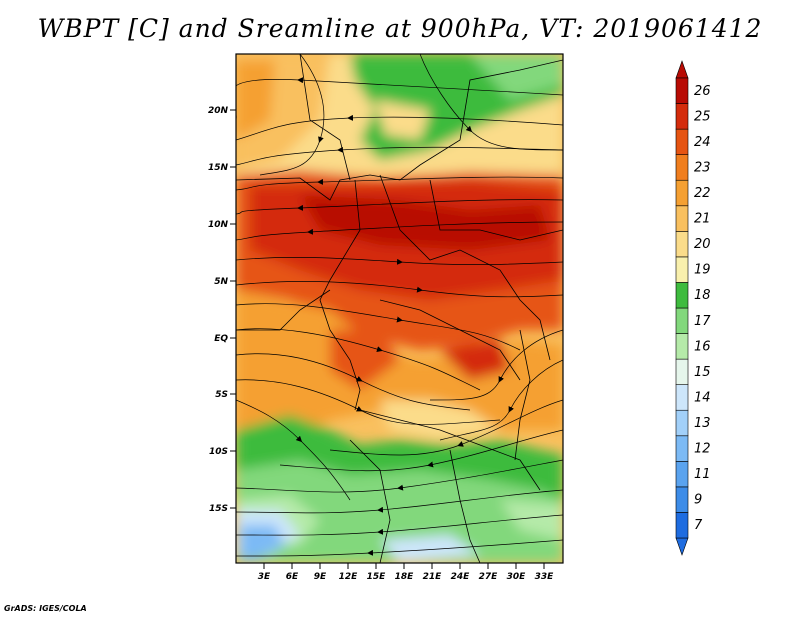 The height and width of the screenshot is (618, 800). What do you see at coordinates (461, 577) in the screenshot?
I see `lon-label-24e: 24E` at bounding box center [461, 577].